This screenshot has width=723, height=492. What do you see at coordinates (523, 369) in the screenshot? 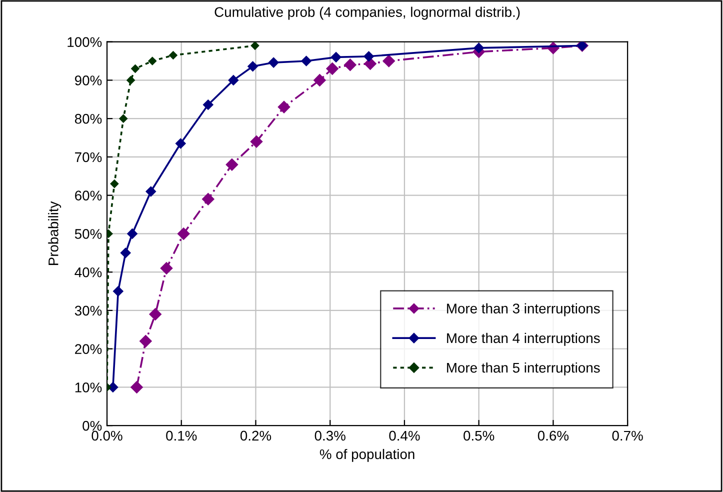
I see `legend-label: More than 5 interruptions` at bounding box center [523, 369].